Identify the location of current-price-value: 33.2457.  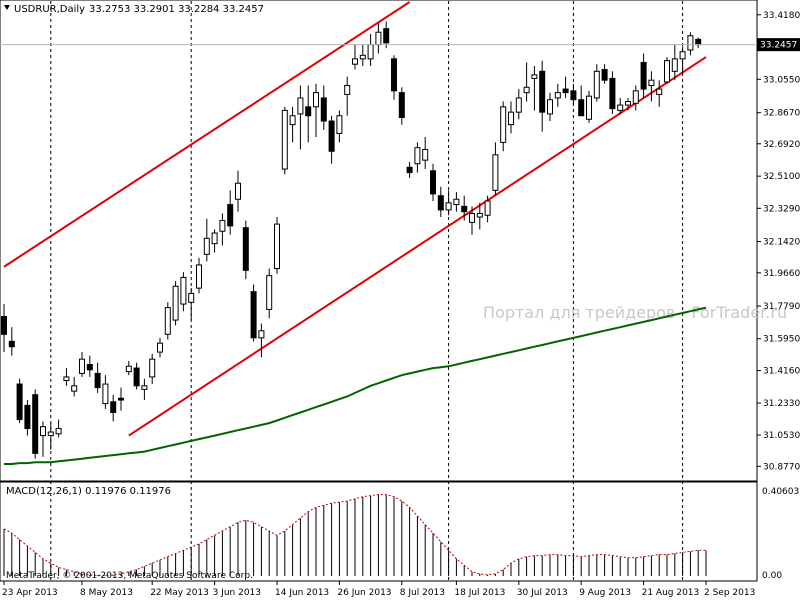
(778, 46).